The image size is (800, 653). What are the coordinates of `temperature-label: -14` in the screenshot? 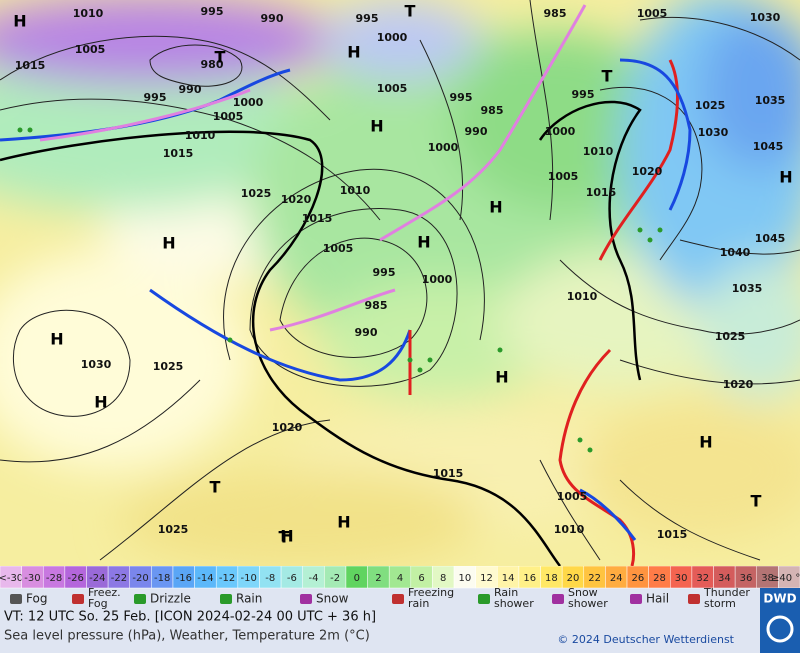 It's located at (205, 578).